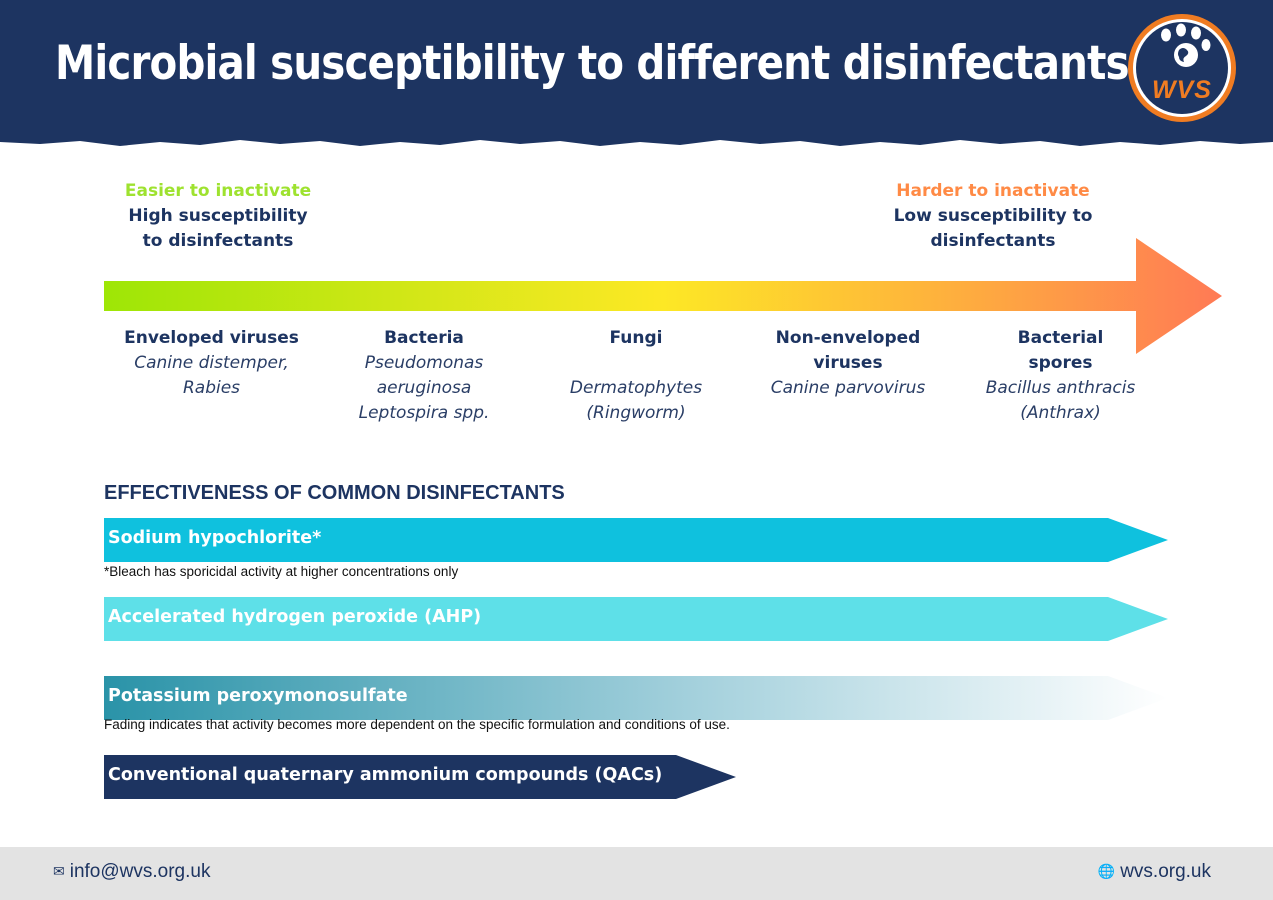 This screenshot has height=900, width=1273. Describe the element at coordinates (636, 413) in the screenshot. I see `organism-example: (Ringworm)` at that location.